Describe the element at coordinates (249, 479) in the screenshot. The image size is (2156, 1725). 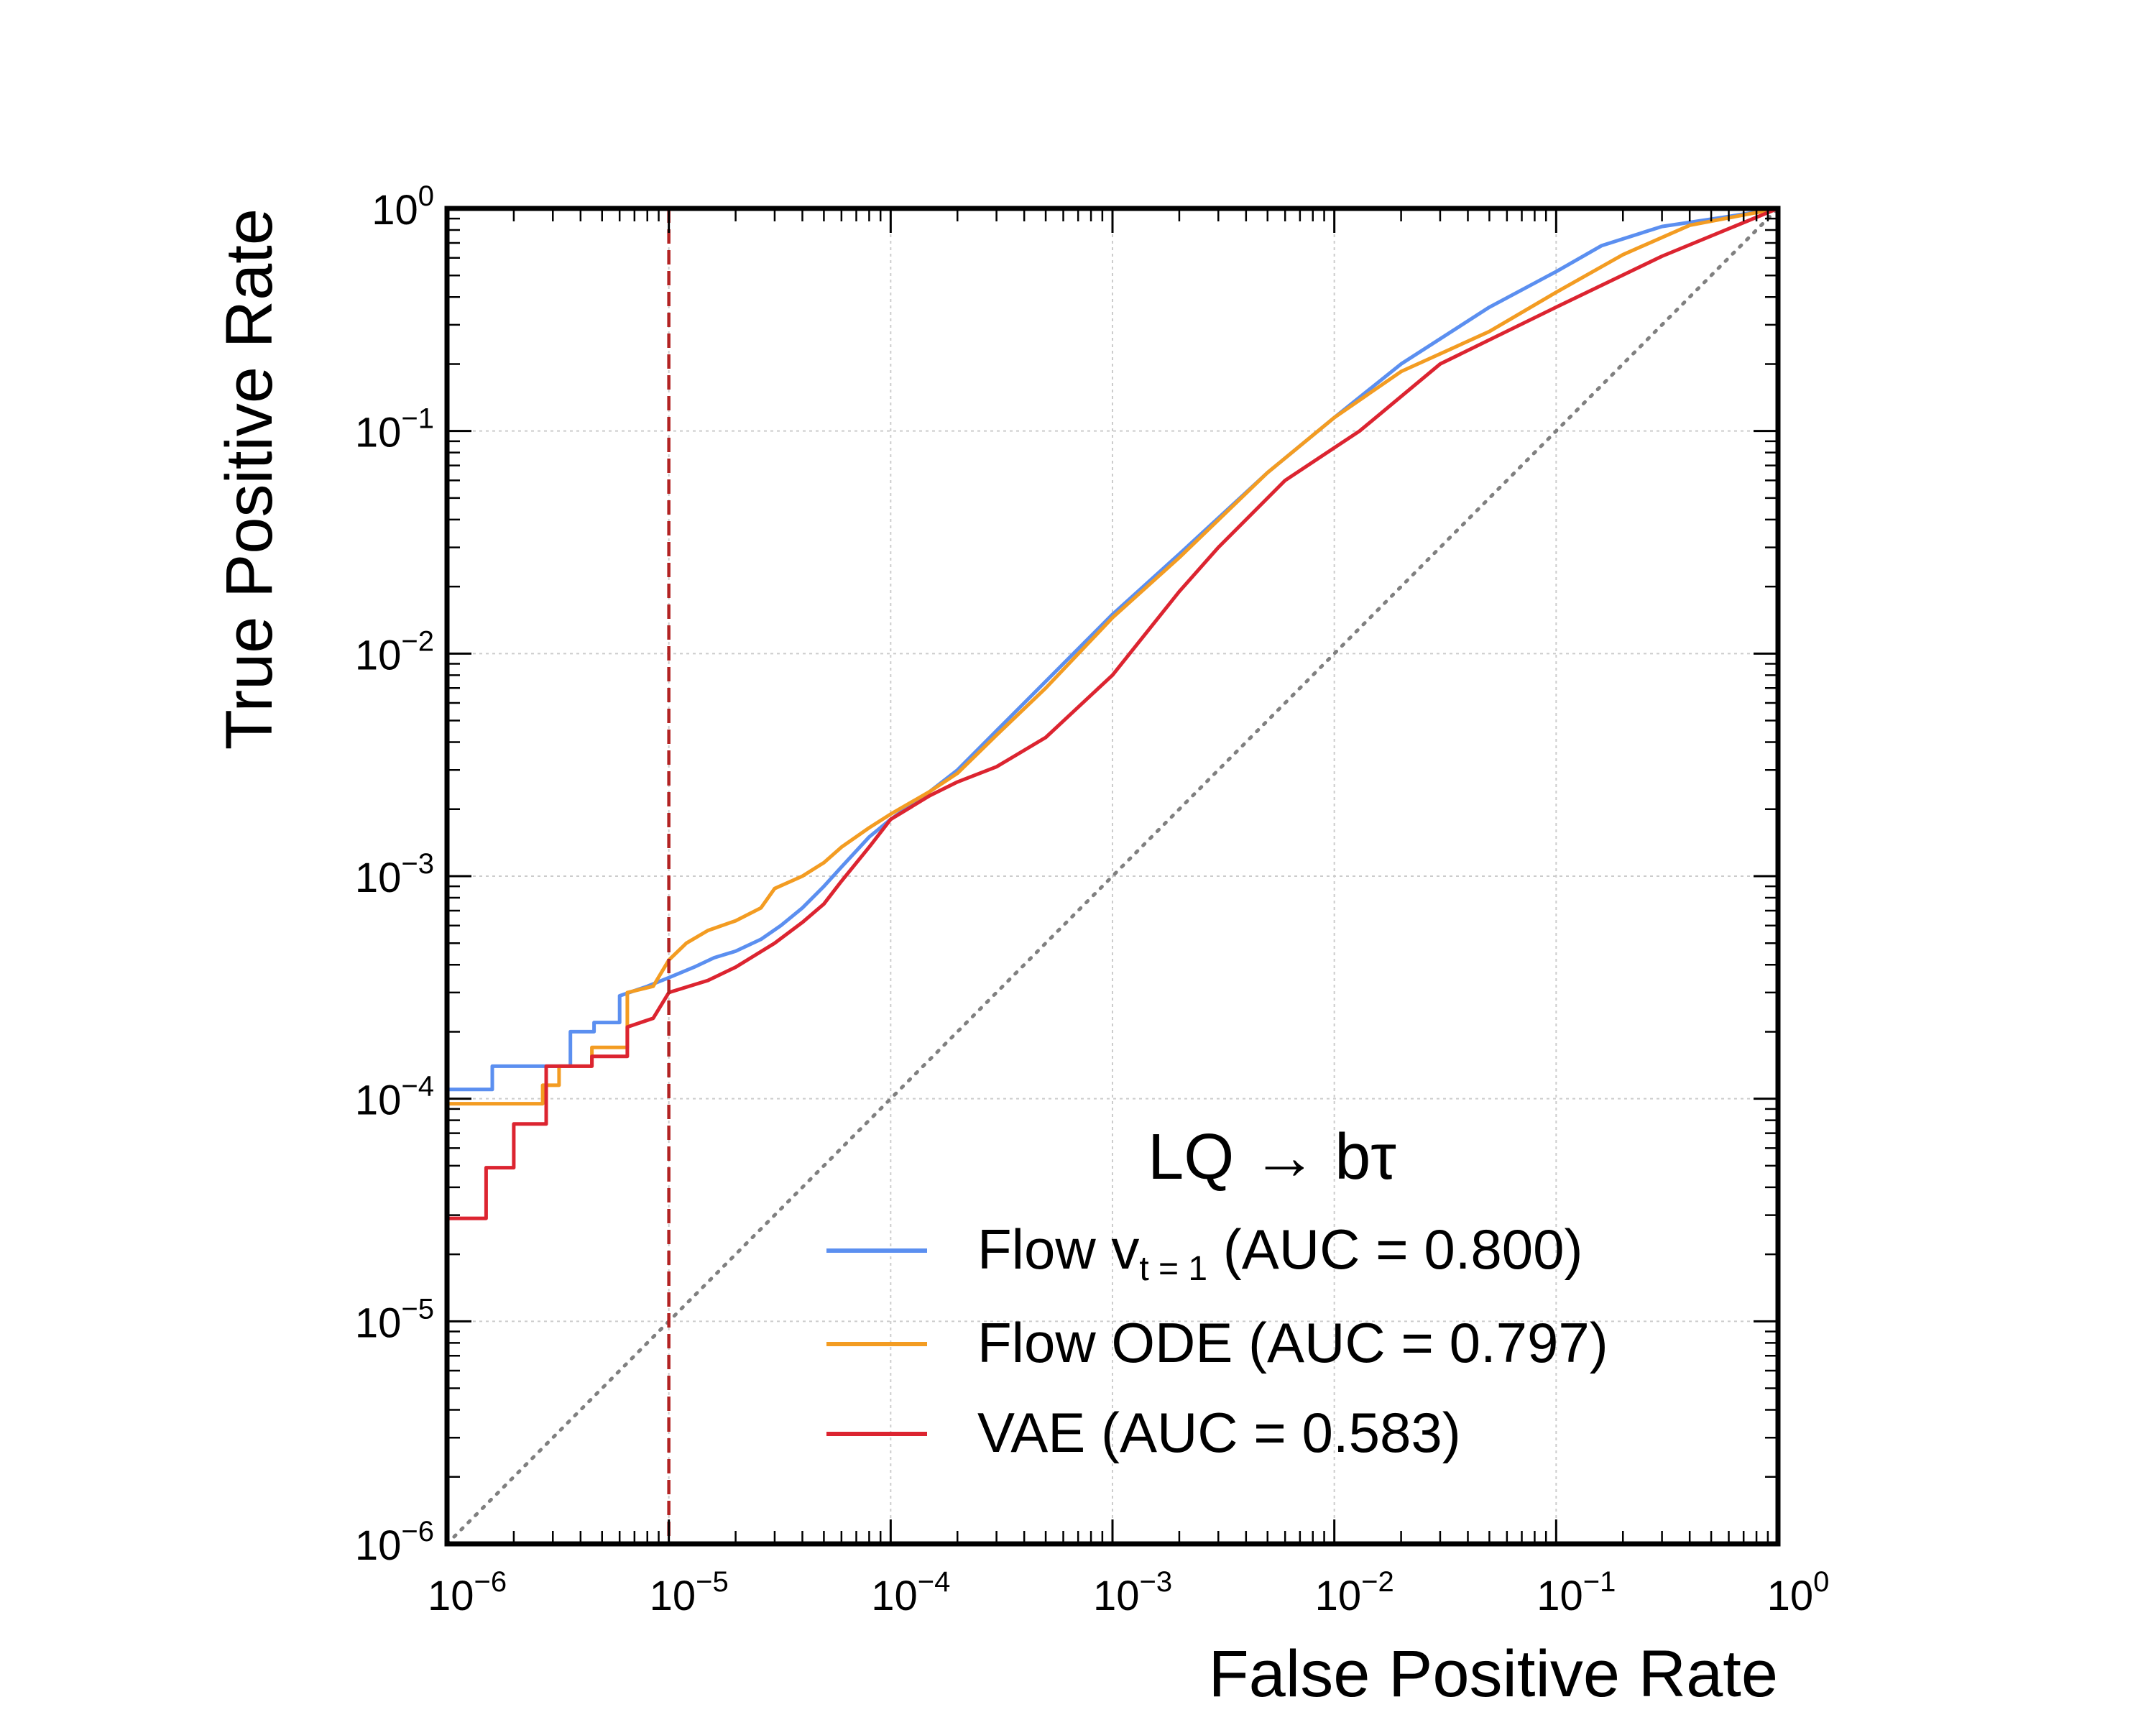
I see `y-axis-title: True Positive Rate` at that location.